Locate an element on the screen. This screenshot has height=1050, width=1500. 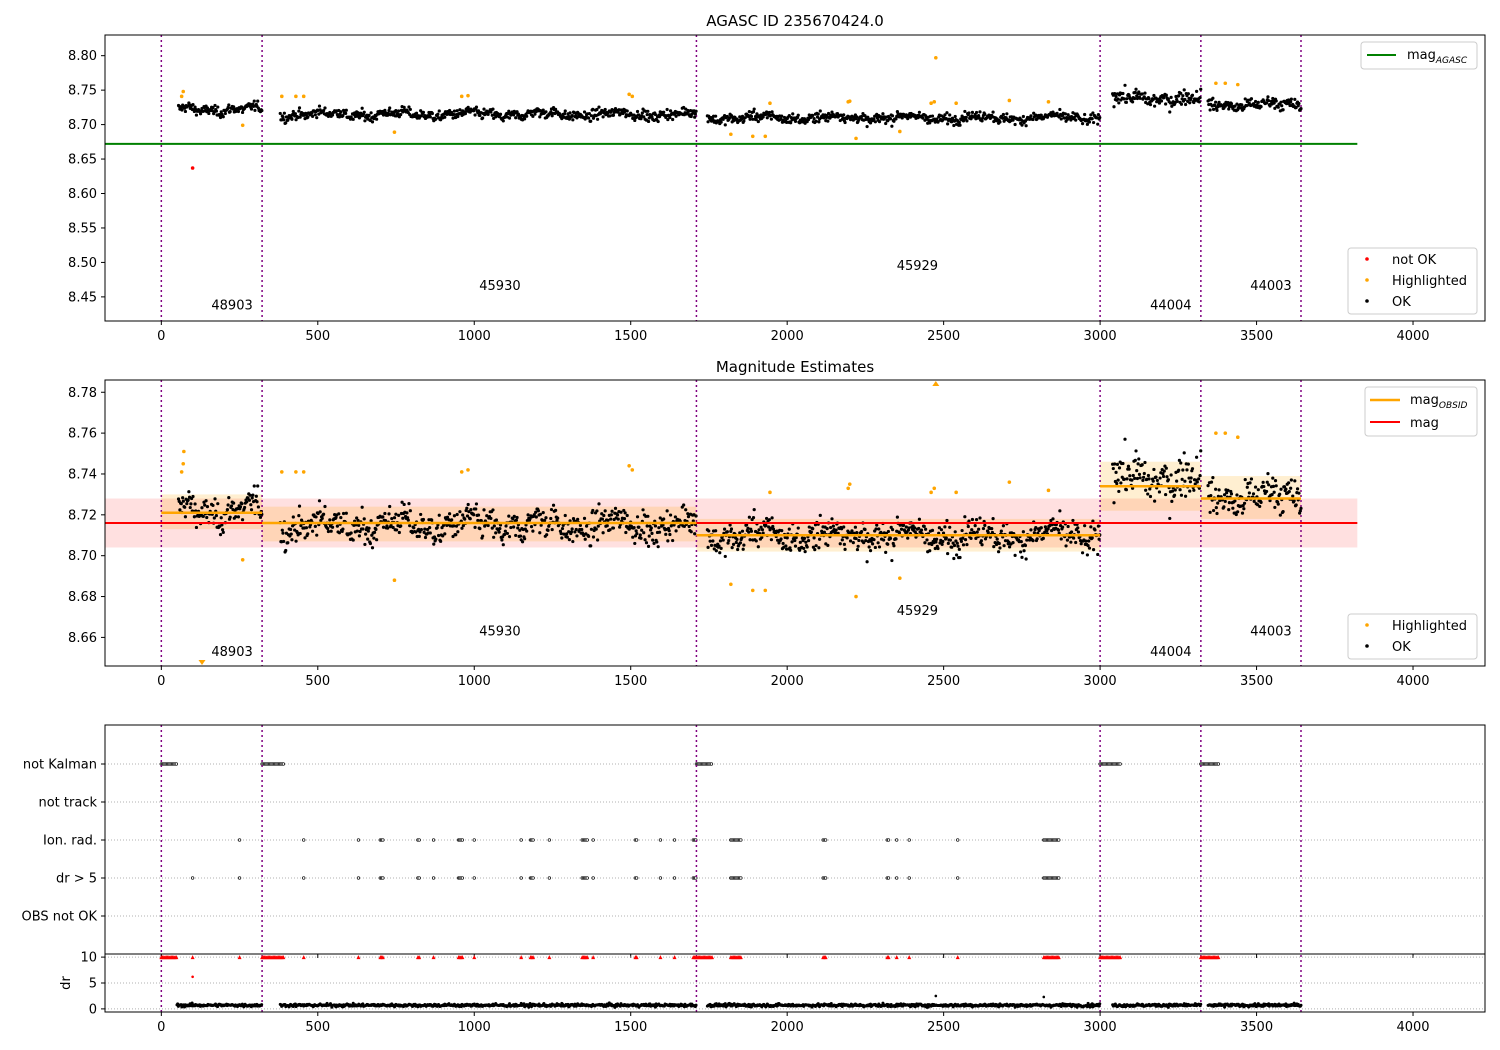
y-tick-label: 8.45 is located at coordinates (82, 297).